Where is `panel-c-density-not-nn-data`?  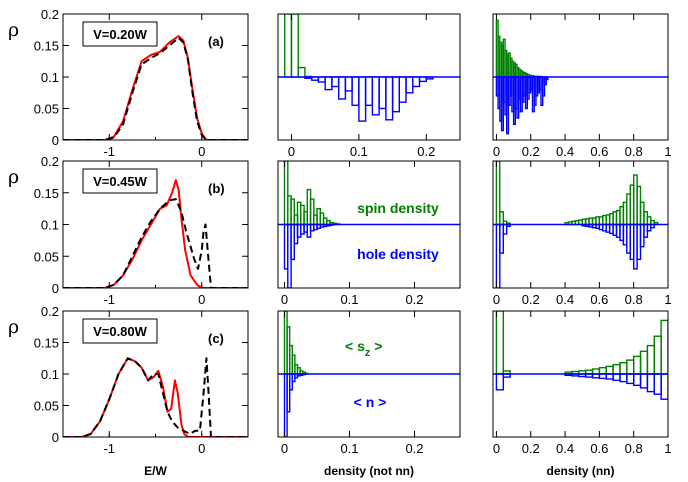
panel-c-density-not-nn-data is located at coordinates (369, 374).